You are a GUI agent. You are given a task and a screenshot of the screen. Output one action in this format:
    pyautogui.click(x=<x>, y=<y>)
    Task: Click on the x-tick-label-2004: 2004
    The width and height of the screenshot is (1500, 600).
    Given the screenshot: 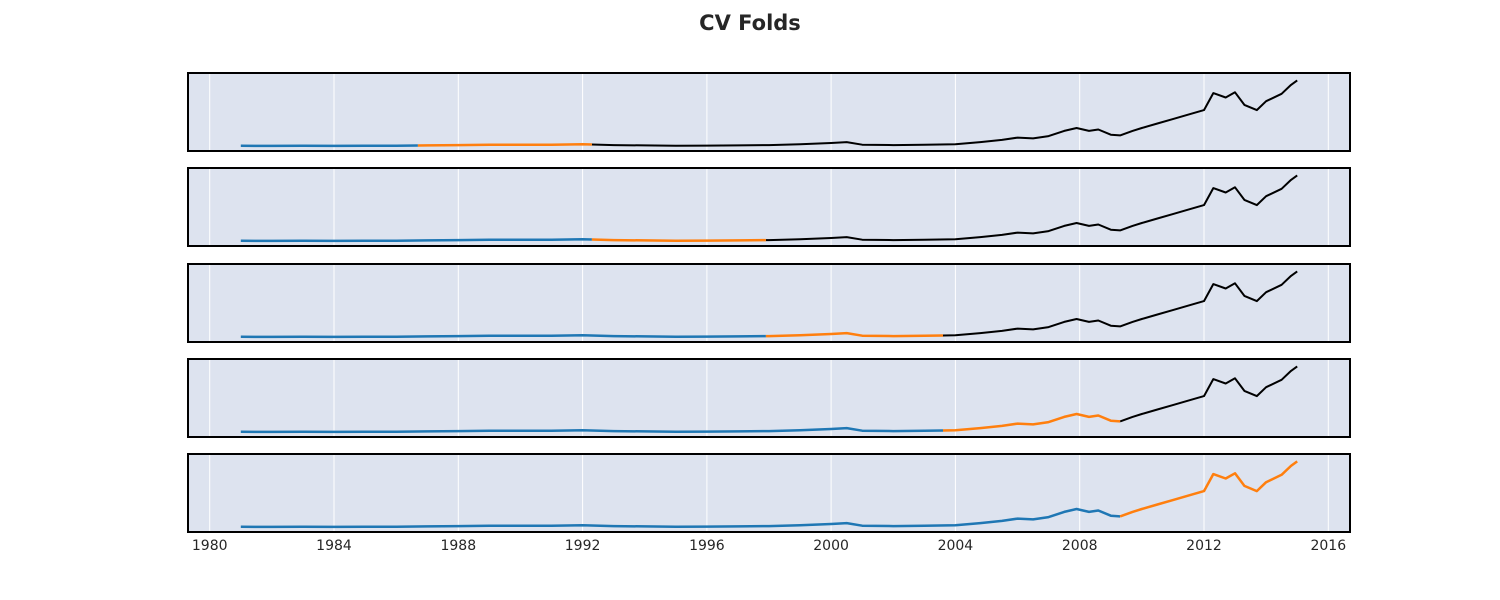 What is the action you would take?
    pyautogui.click(x=956, y=546)
    